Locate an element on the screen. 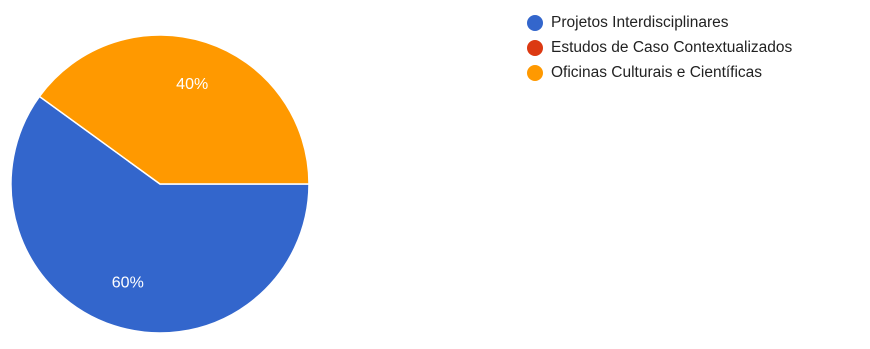  slice-label-1: 60% is located at coordinates (128, 282).